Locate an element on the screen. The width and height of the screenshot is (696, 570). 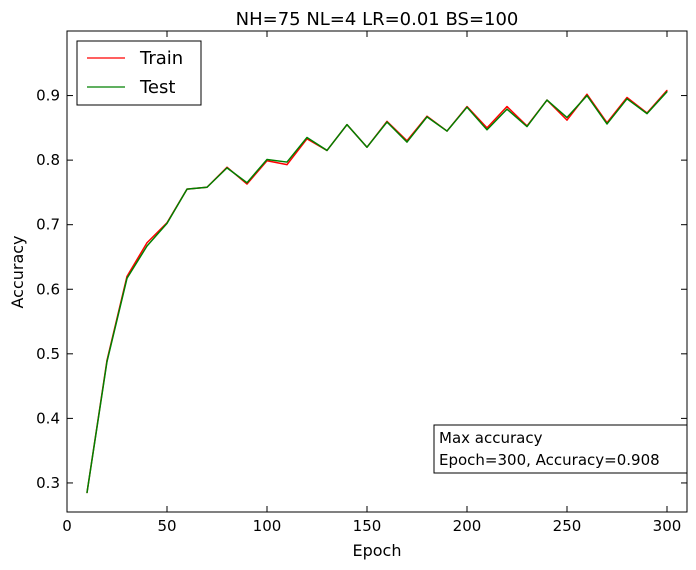
x-tick-label: 100 is located at coordinates (267, 526).